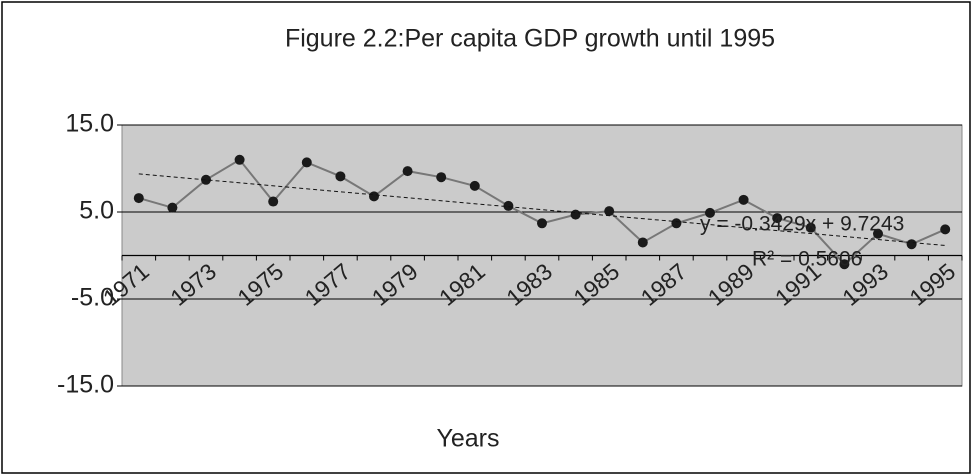 The height and width of the screenshot is (476, 973). I want to click on y-tick-label: -15.0, so click(85, 385).